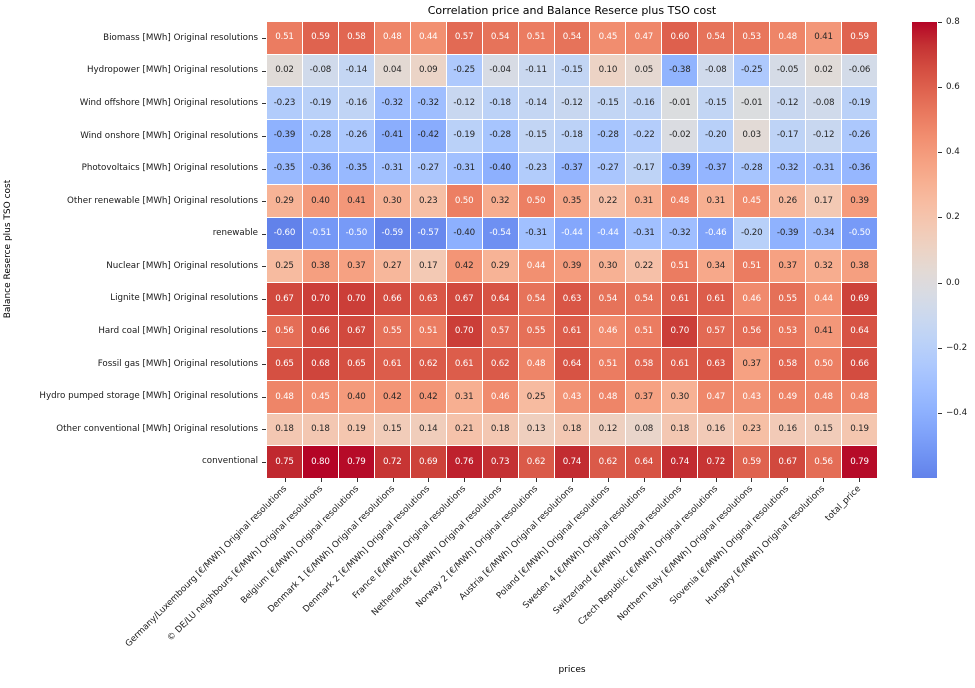  I want to click on heatmap-cell: 0.14, so click(428, 429).